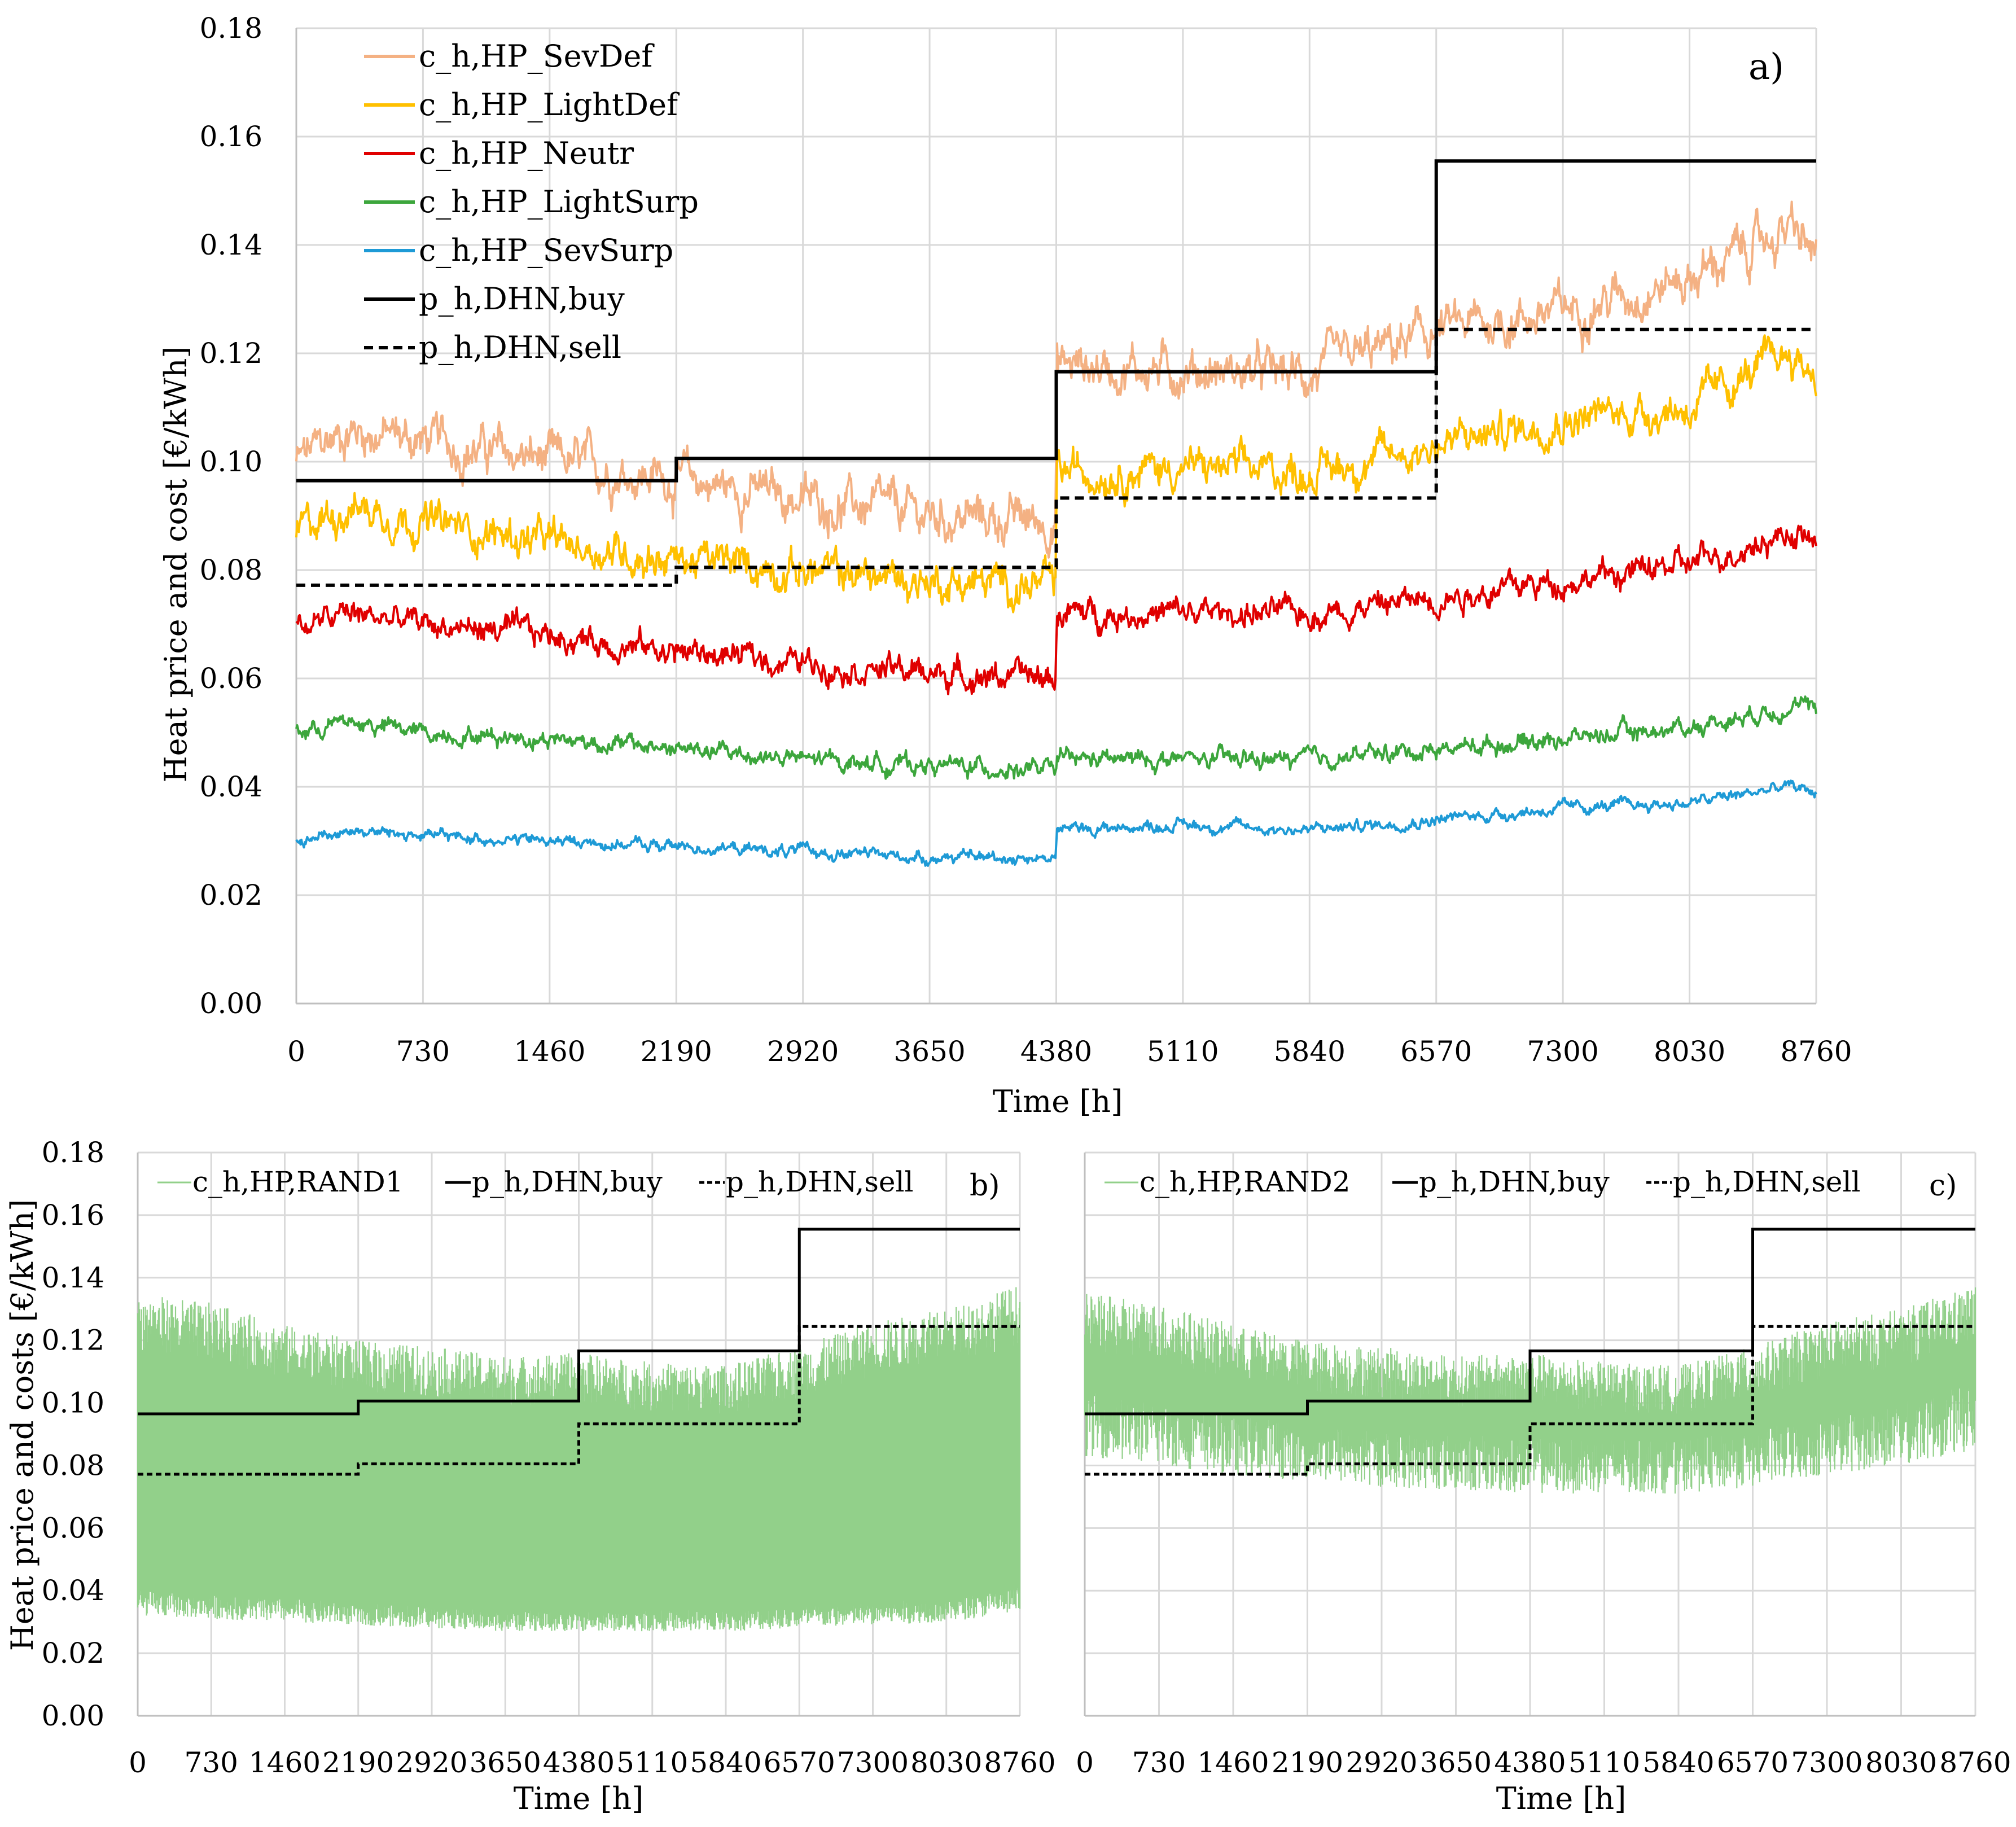  What do you see at coordinates (526, 153) in the screenshot?
I see `legend-label: c_h,HP_Neutr` at bounding box center [526, 153].